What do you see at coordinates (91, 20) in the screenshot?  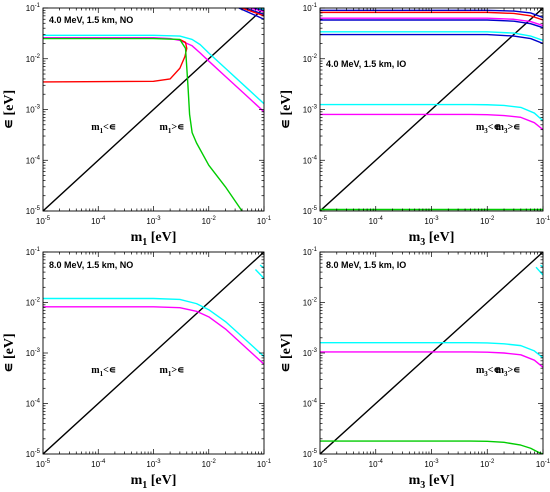 I see `panel-label: 4.0 MeV, 1.5 km, NO` at bounding box center [91, 20].